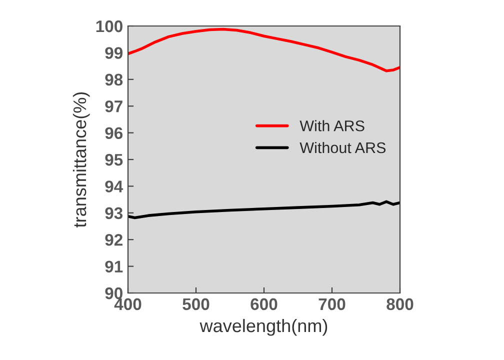  Describe the element at coordinates (81, 160) in the screenshot. I see `y-axis-title: transmittance(%)` at that location.